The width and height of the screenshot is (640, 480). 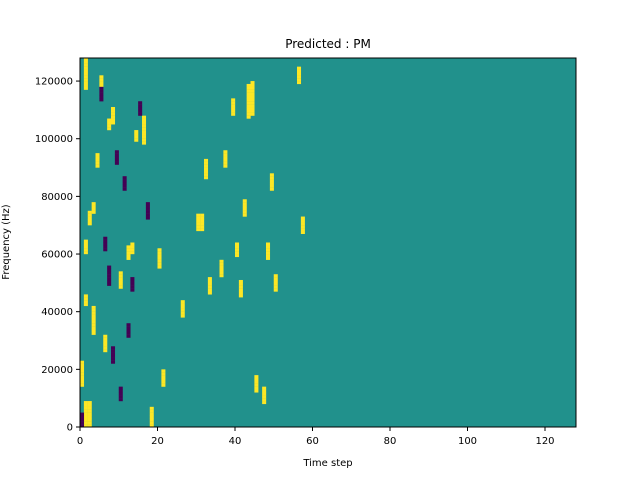 What do you see at coordinates (6, 242) in the screenshot?
I see `y-axis-label: Frequency (Hz)` at bounding box center [6, 242].